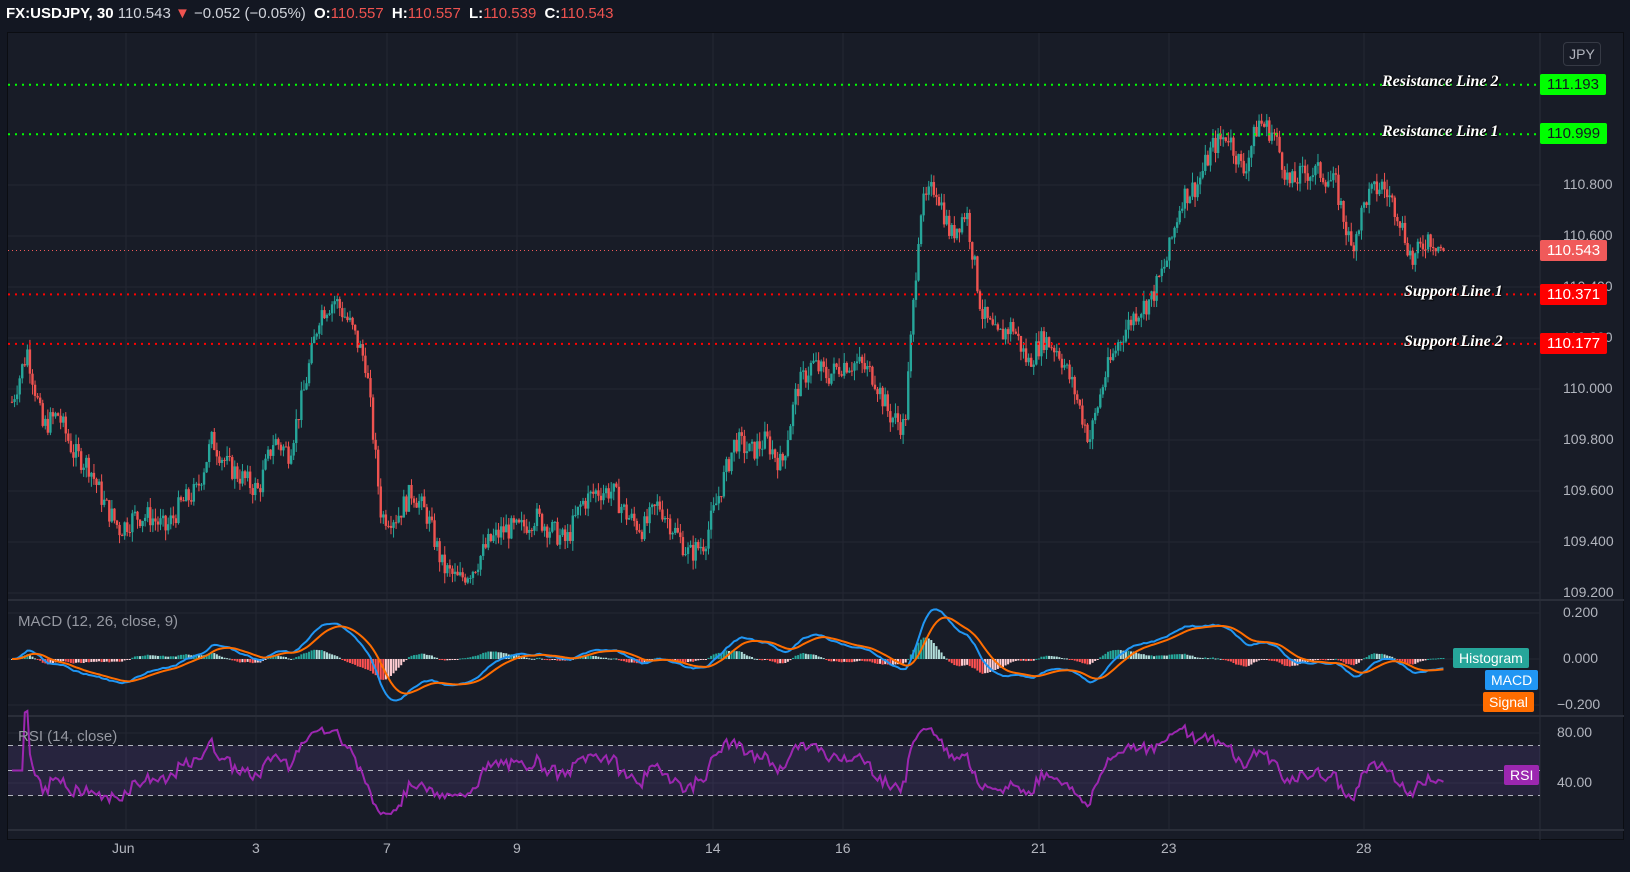 The image size is (1630, 872). Describe the element at coordinates (322, 13) in the screenshot. I see `open-label: O:` at that location.